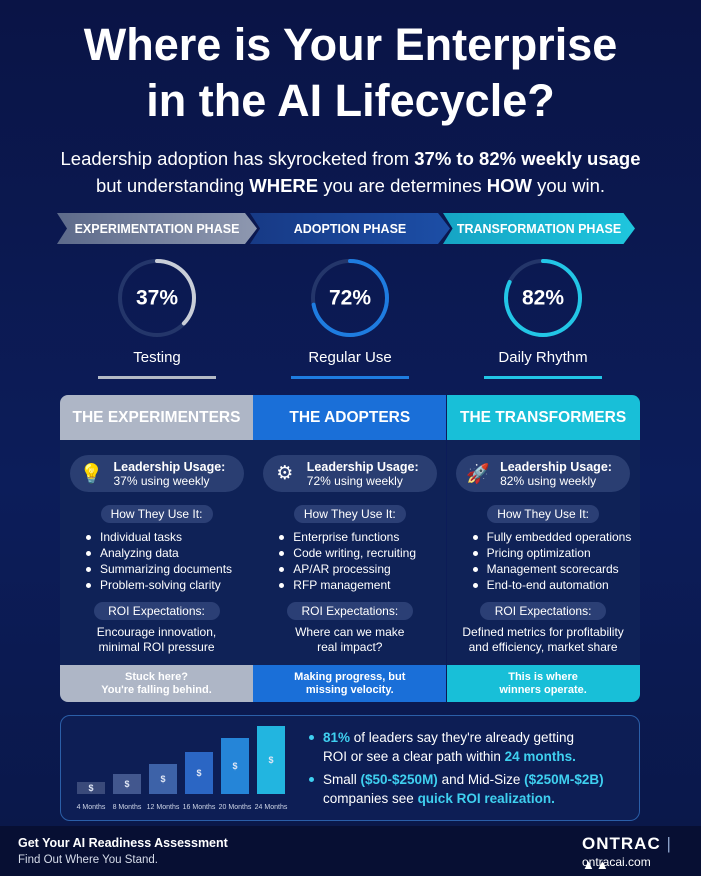 The height and width of the screenshot is (876, 701). I want to click on bar-label: 8 Months, so click(127, 807).